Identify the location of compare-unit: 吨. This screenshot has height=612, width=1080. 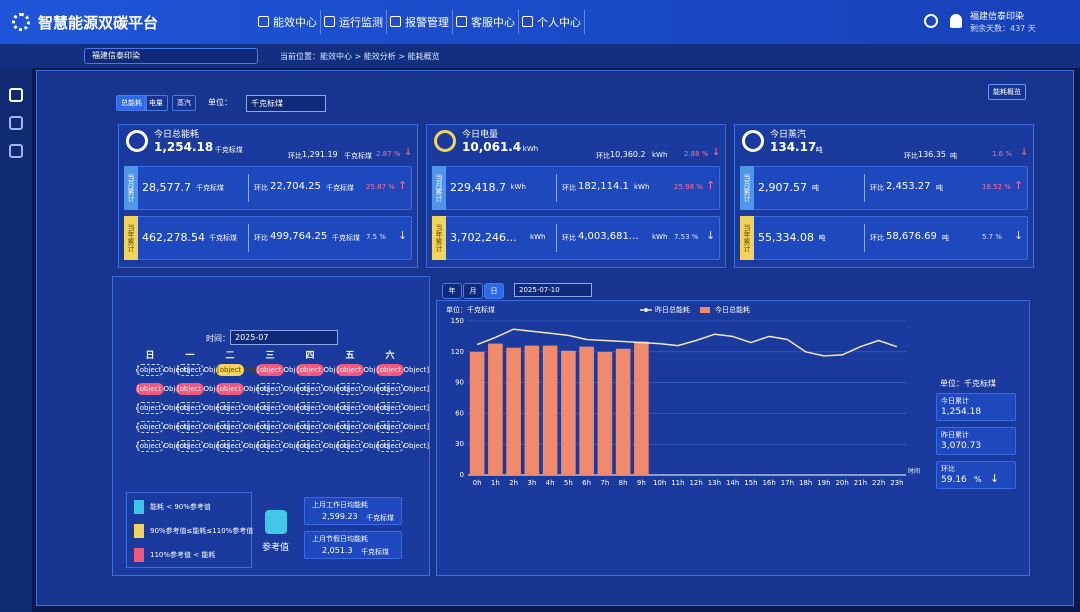
(945, 238).